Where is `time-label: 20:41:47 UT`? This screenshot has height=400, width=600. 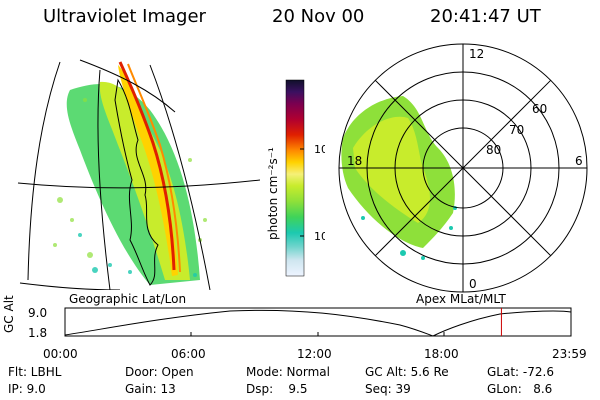 time-label: 20:41:47 UT is located at coordinates (485, 16).